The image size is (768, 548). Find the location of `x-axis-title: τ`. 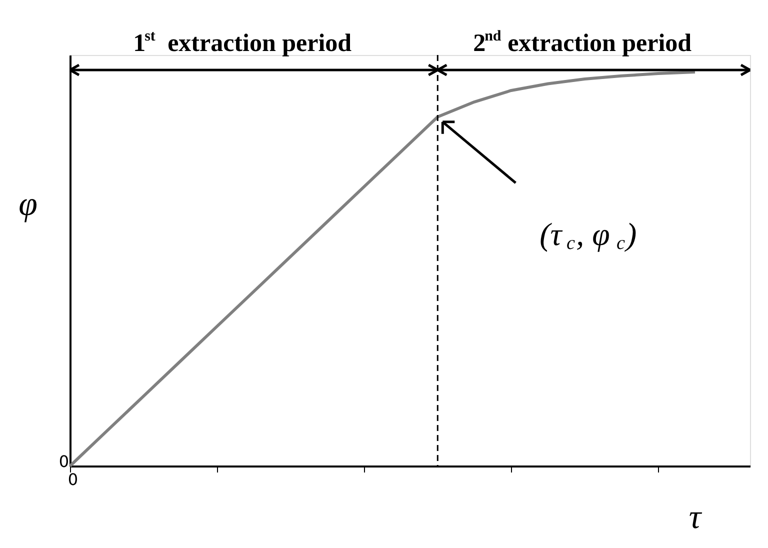

x-axis-title: τ is located at coordinates (695, 517).